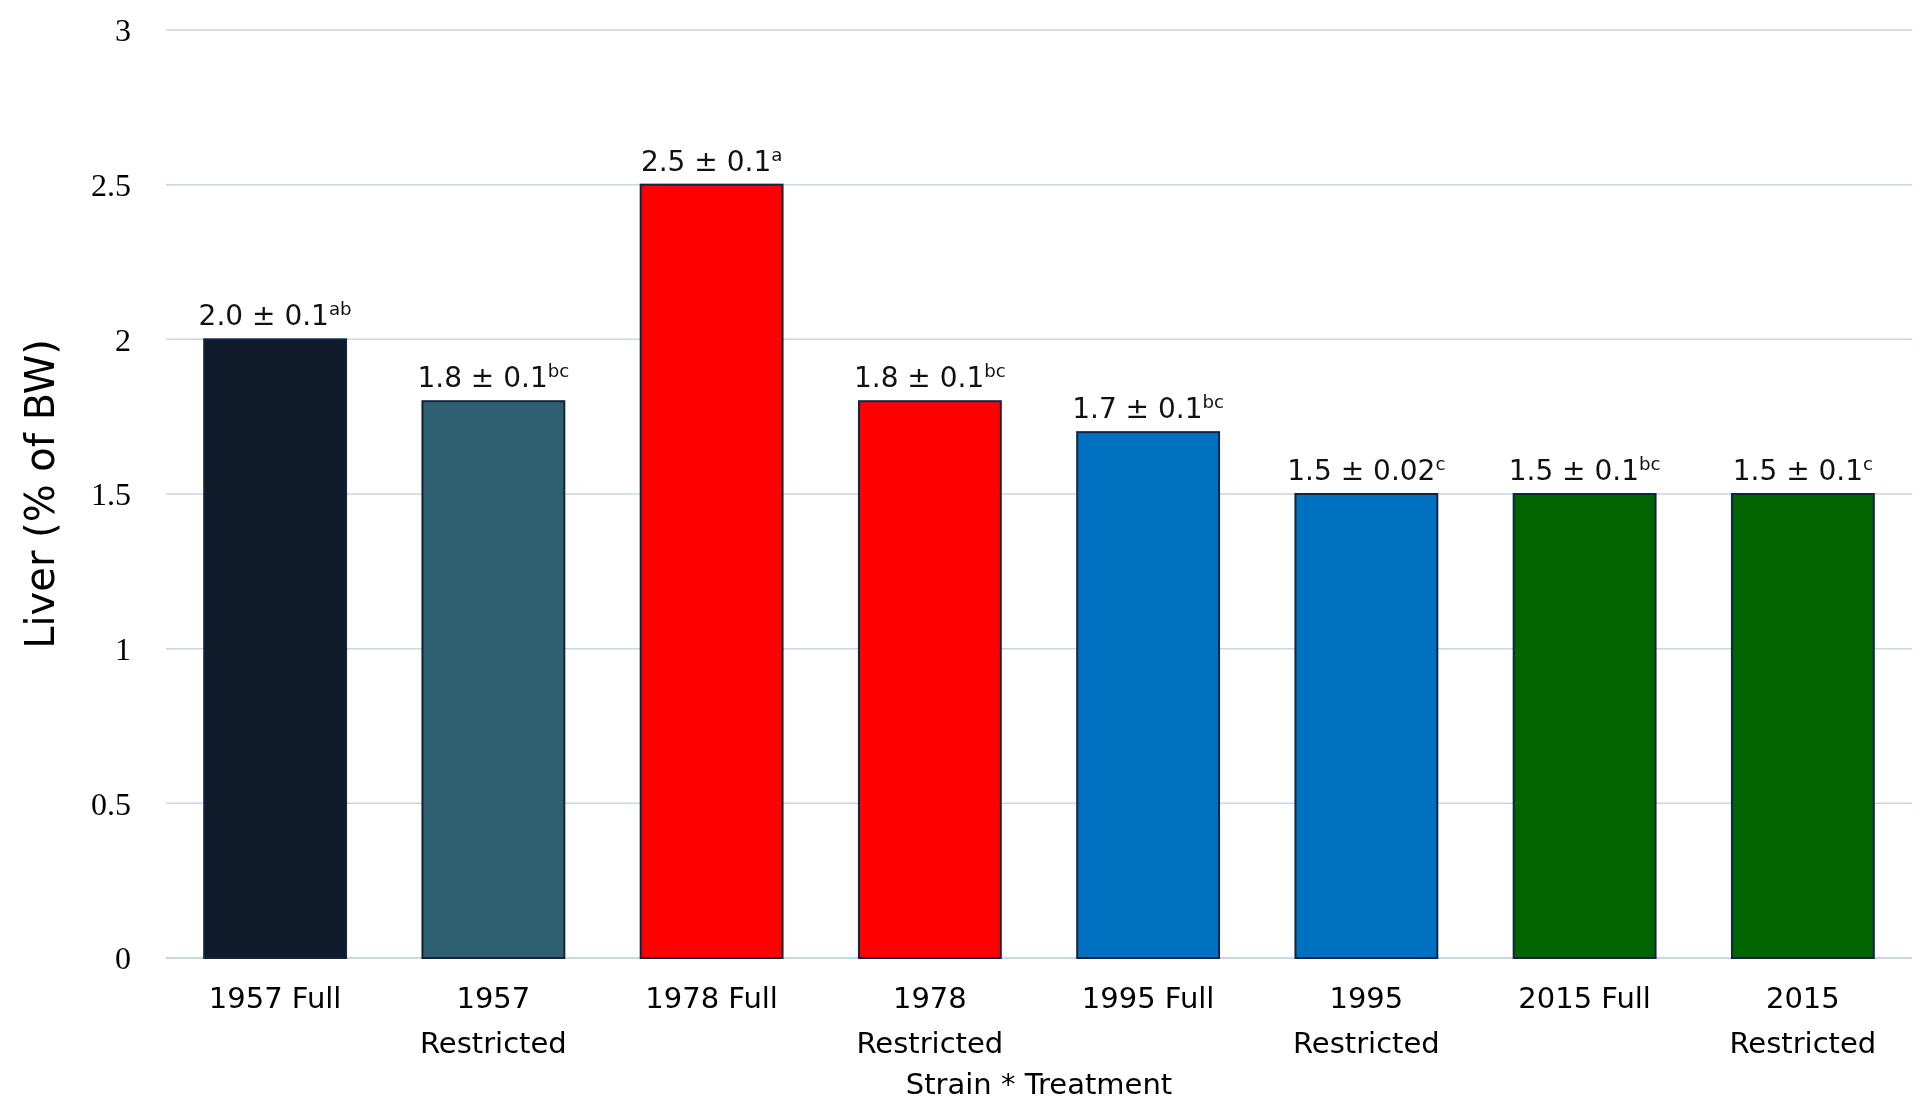  Describe the element at coordinates (123, 30) in the screenshot. I see `y-tick-label: 3` at that location.